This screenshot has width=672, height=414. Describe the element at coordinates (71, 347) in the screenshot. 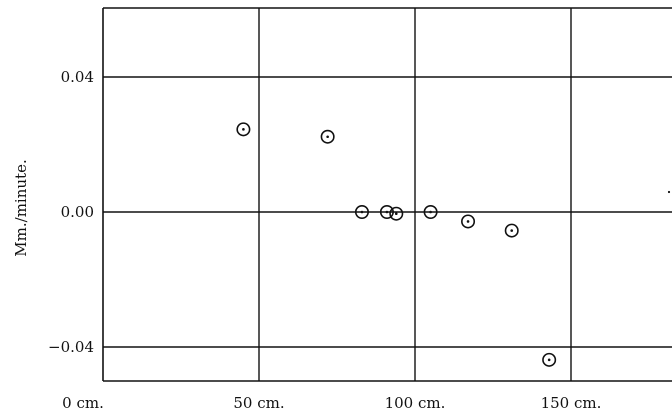

I see `y-tick-label: −0.04` at that location.